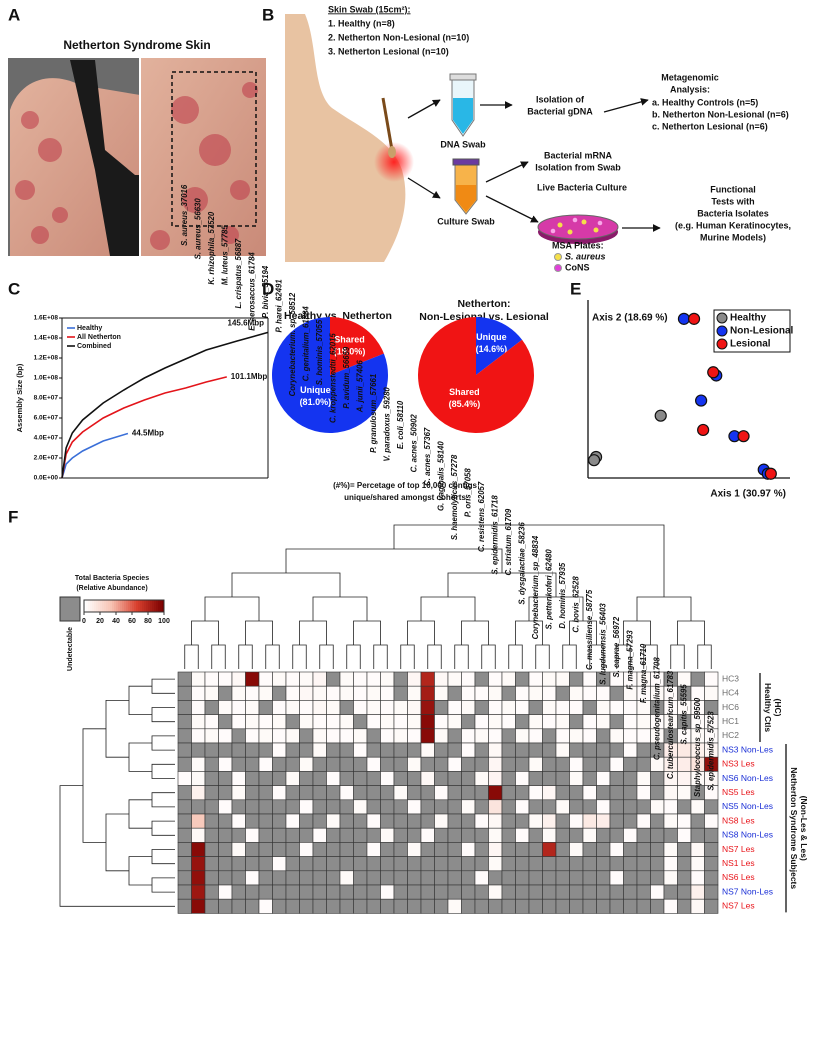 This screenshot has height=1050, width=823. I want to click on legend-label: Lesional, so click(750, 344).